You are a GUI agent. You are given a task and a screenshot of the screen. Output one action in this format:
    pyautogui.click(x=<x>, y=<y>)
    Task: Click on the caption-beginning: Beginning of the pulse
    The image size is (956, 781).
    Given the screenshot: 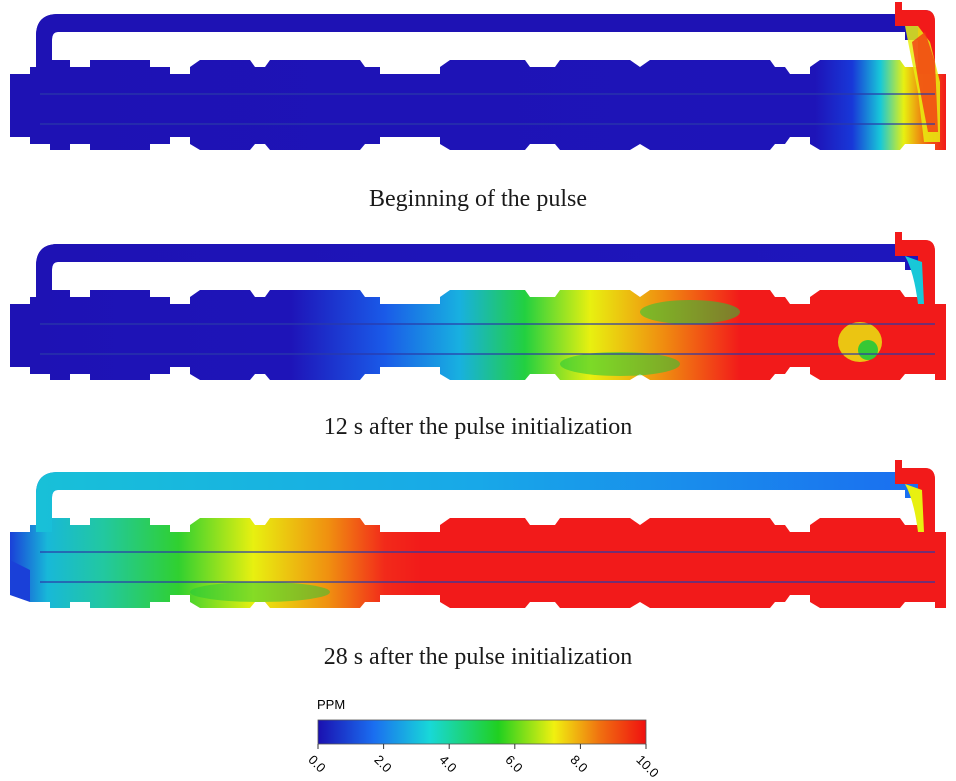 What is the action you would take?
    pyautogui.click(x=478, y=199)
    